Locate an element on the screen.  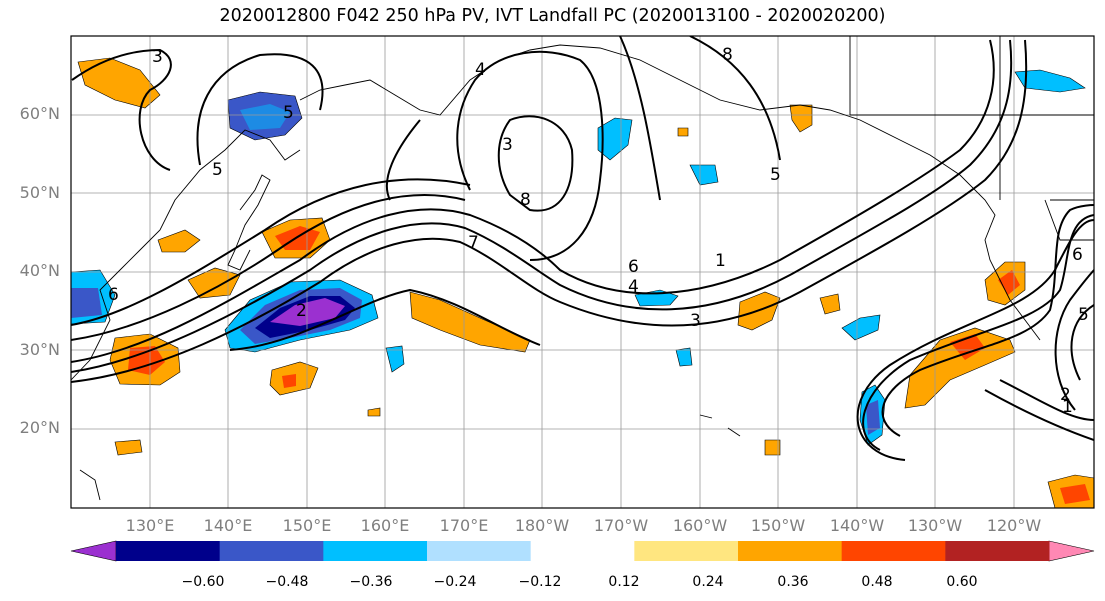
colorbar-tick-label: 0.12 is located at coordinates (624, 582).